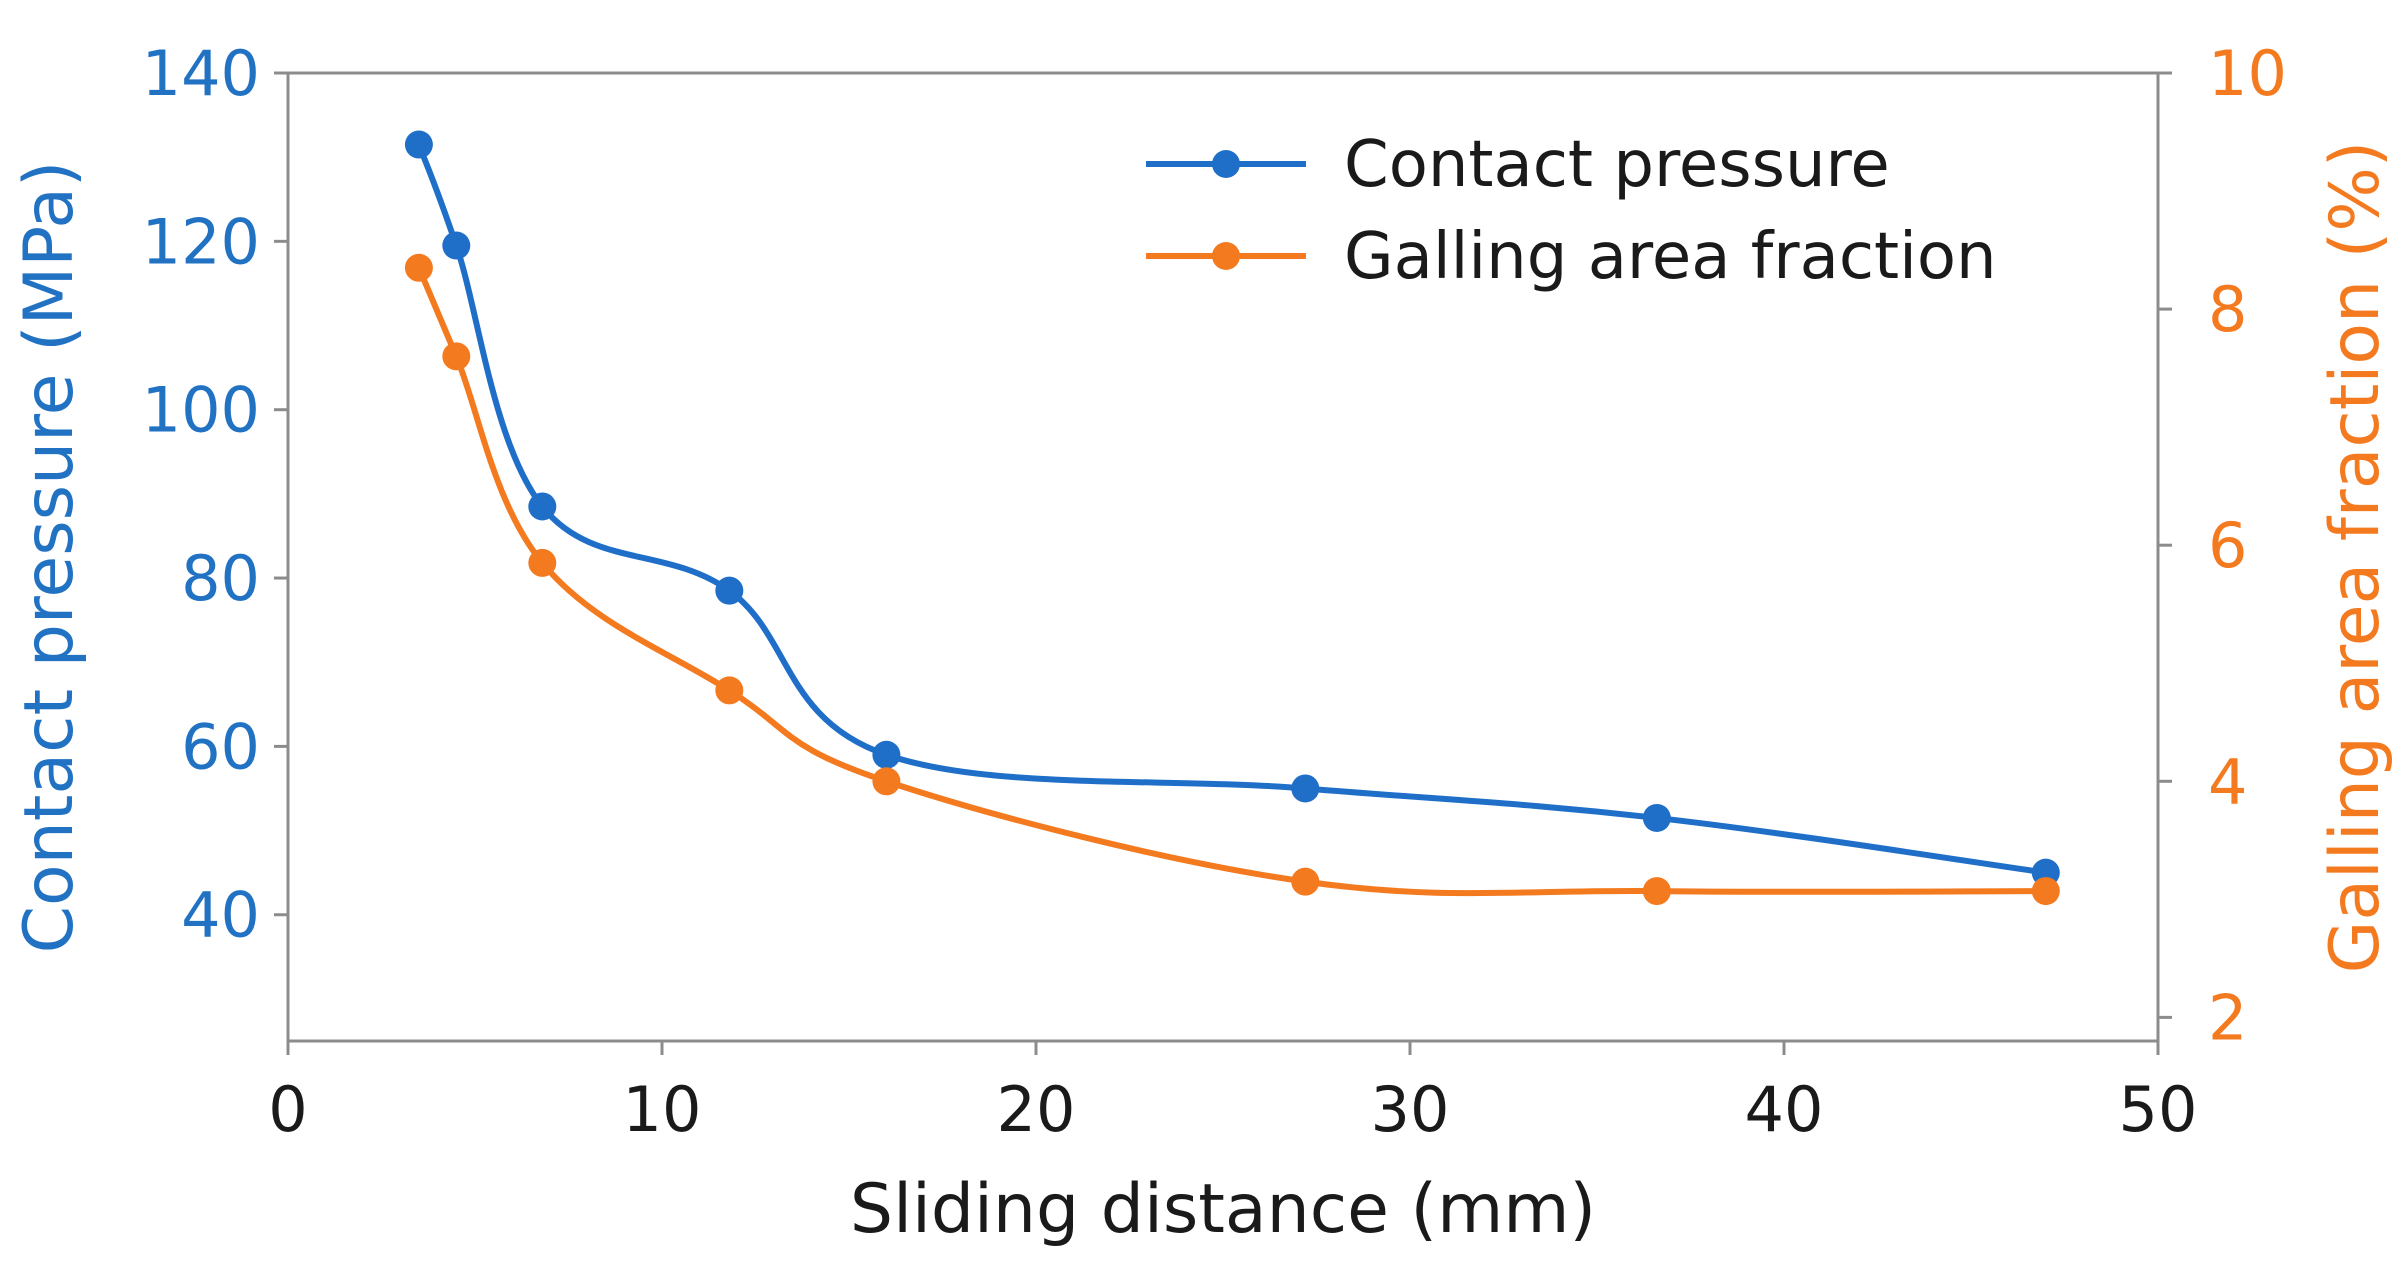 The width and height of the screenshot is (2408, 1279). Describe the element at coordinates (215, 494) in the screenshot. I see `y-axis-ticks: 40 60 80 100 120 140` at that location.